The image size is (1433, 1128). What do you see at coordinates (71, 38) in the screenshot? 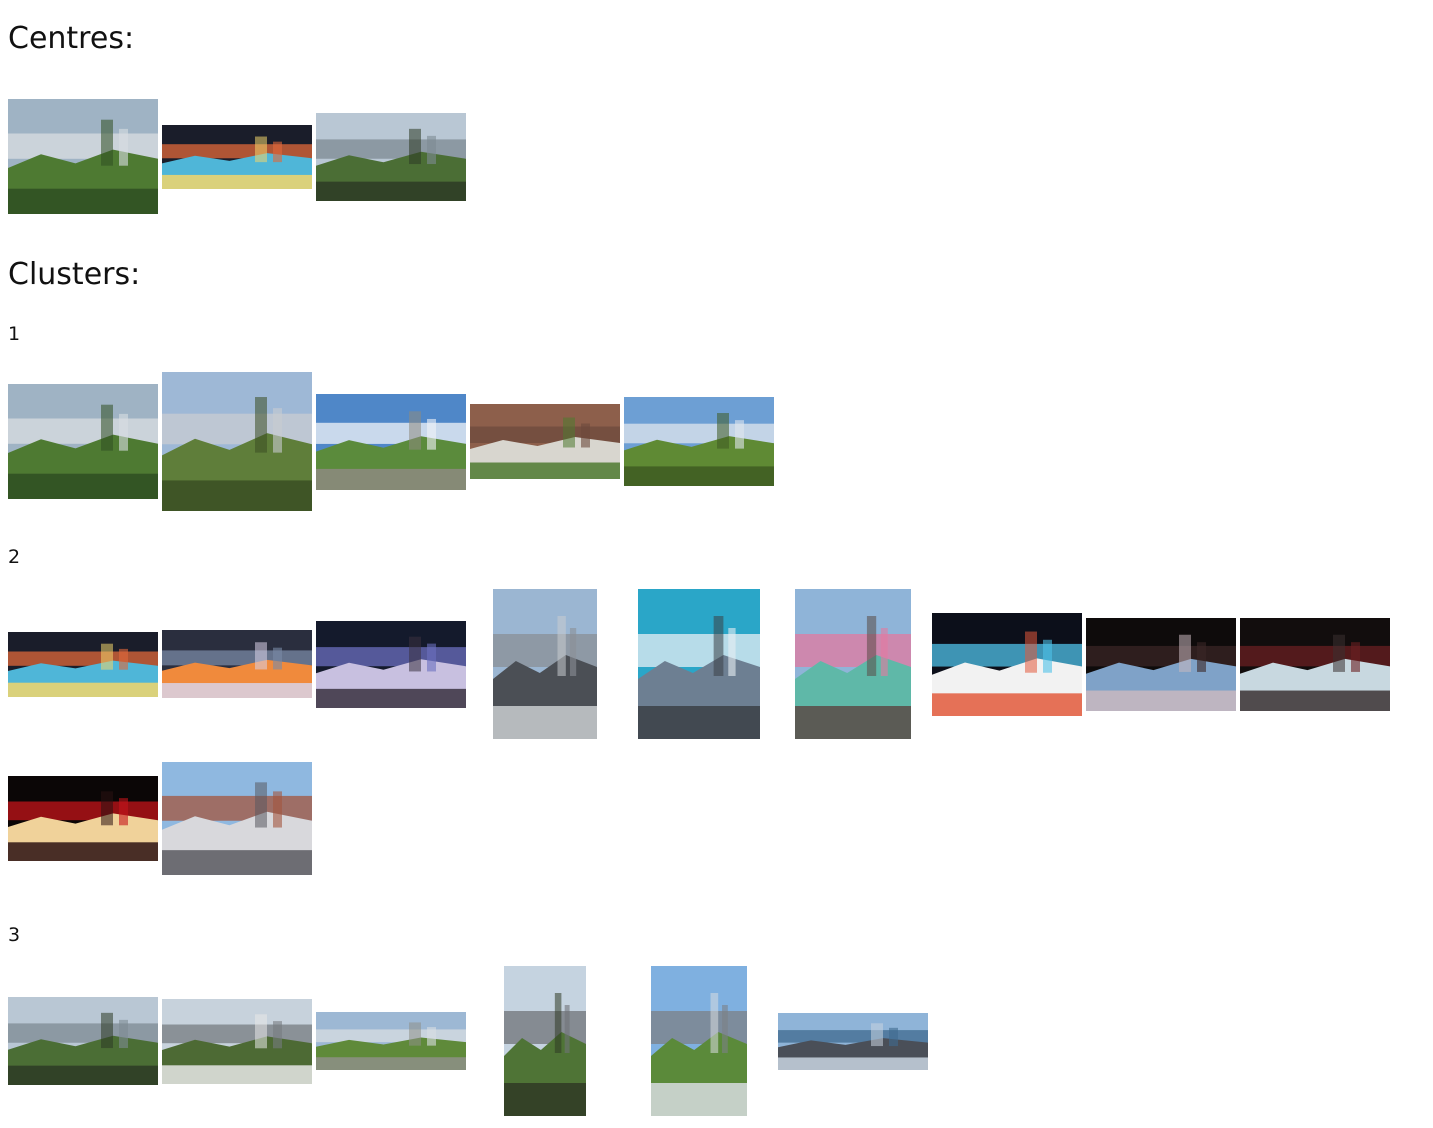
I see `centres-heading: Centres:` at bounding box center [71, 38].